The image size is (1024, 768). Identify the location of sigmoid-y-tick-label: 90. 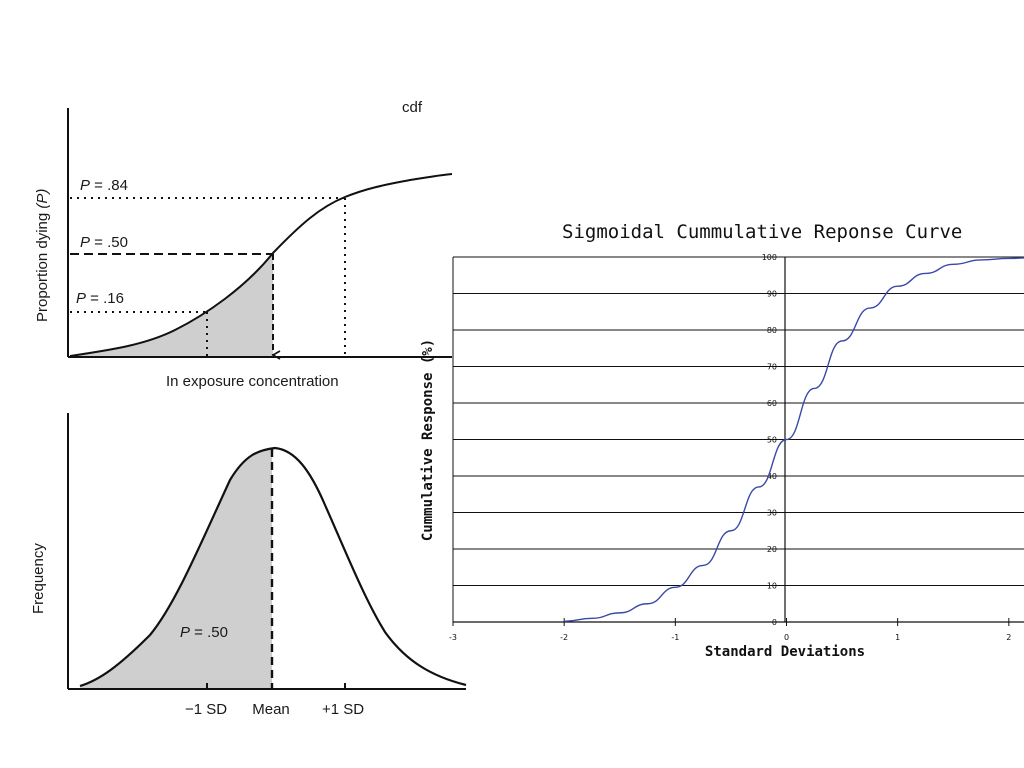
(772, 294).